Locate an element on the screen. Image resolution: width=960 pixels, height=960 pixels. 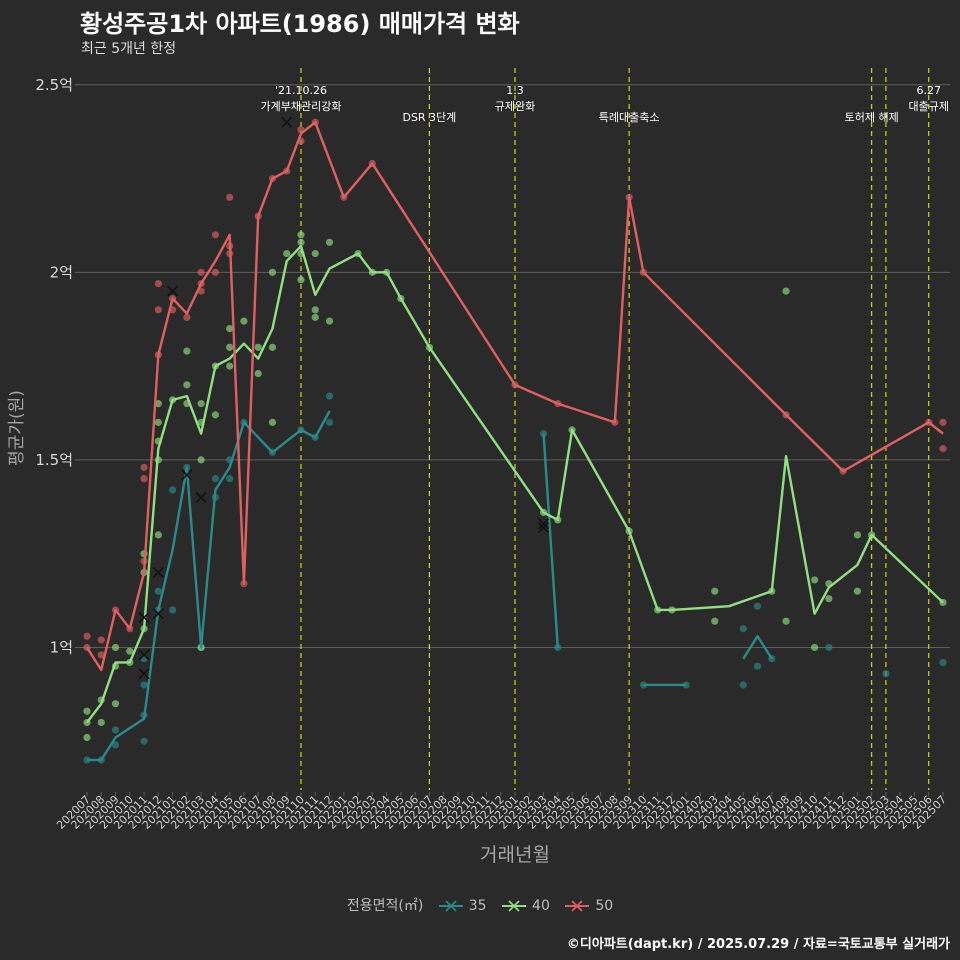
legend-label-50: 50 is located at coordinates (604, 906).